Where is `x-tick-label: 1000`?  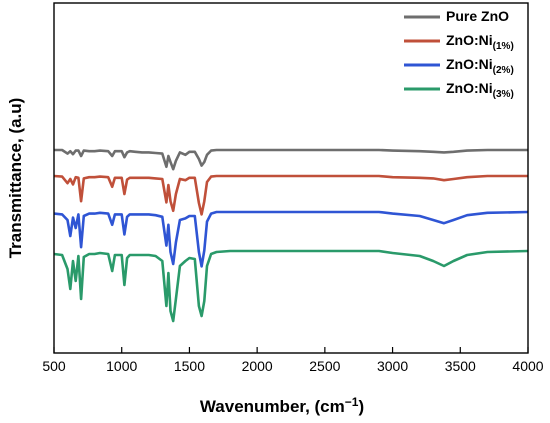
x-tick-label: 1000 is located at coordinates (121, 366).